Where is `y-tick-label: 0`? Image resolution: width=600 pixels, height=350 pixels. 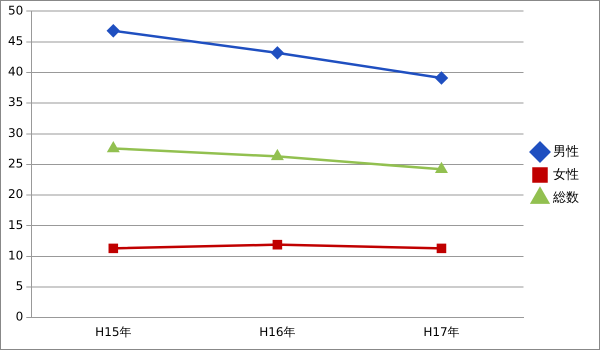
y-tick-label: 0 is located at coordinates (20, 317).